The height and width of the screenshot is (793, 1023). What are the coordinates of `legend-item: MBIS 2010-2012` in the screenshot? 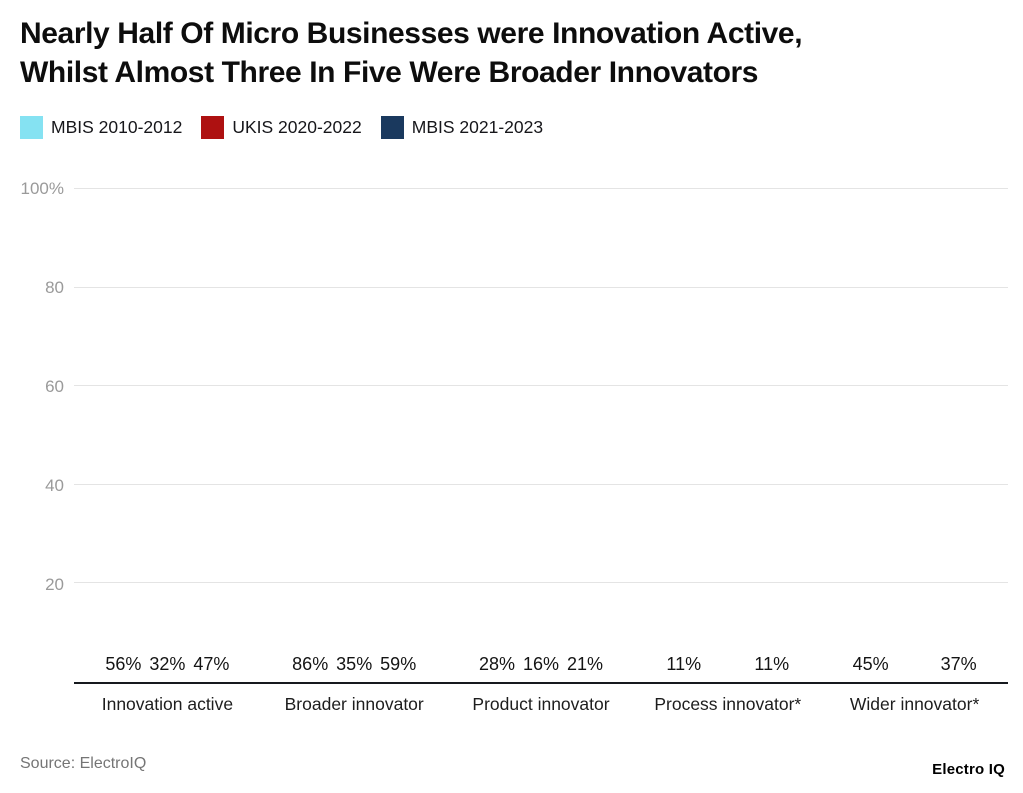 It's located at (101, 127).